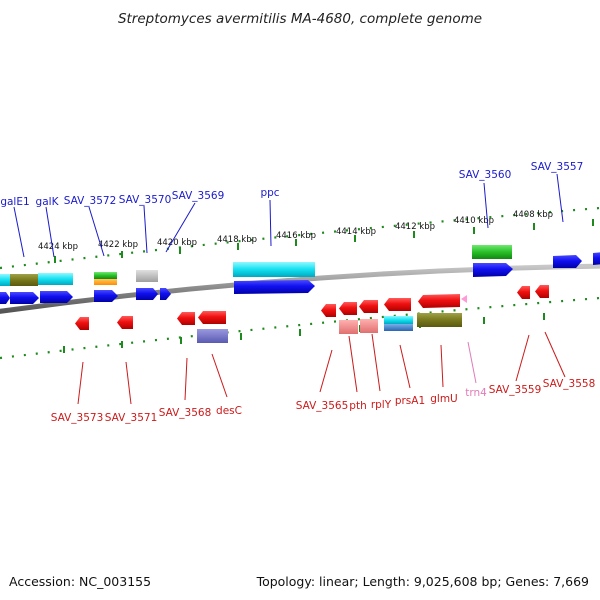  What do you see at coordinates (131, 418) in the screenshot?
I see `gene-label: SAV_3571` at bounding box center [131, 418].